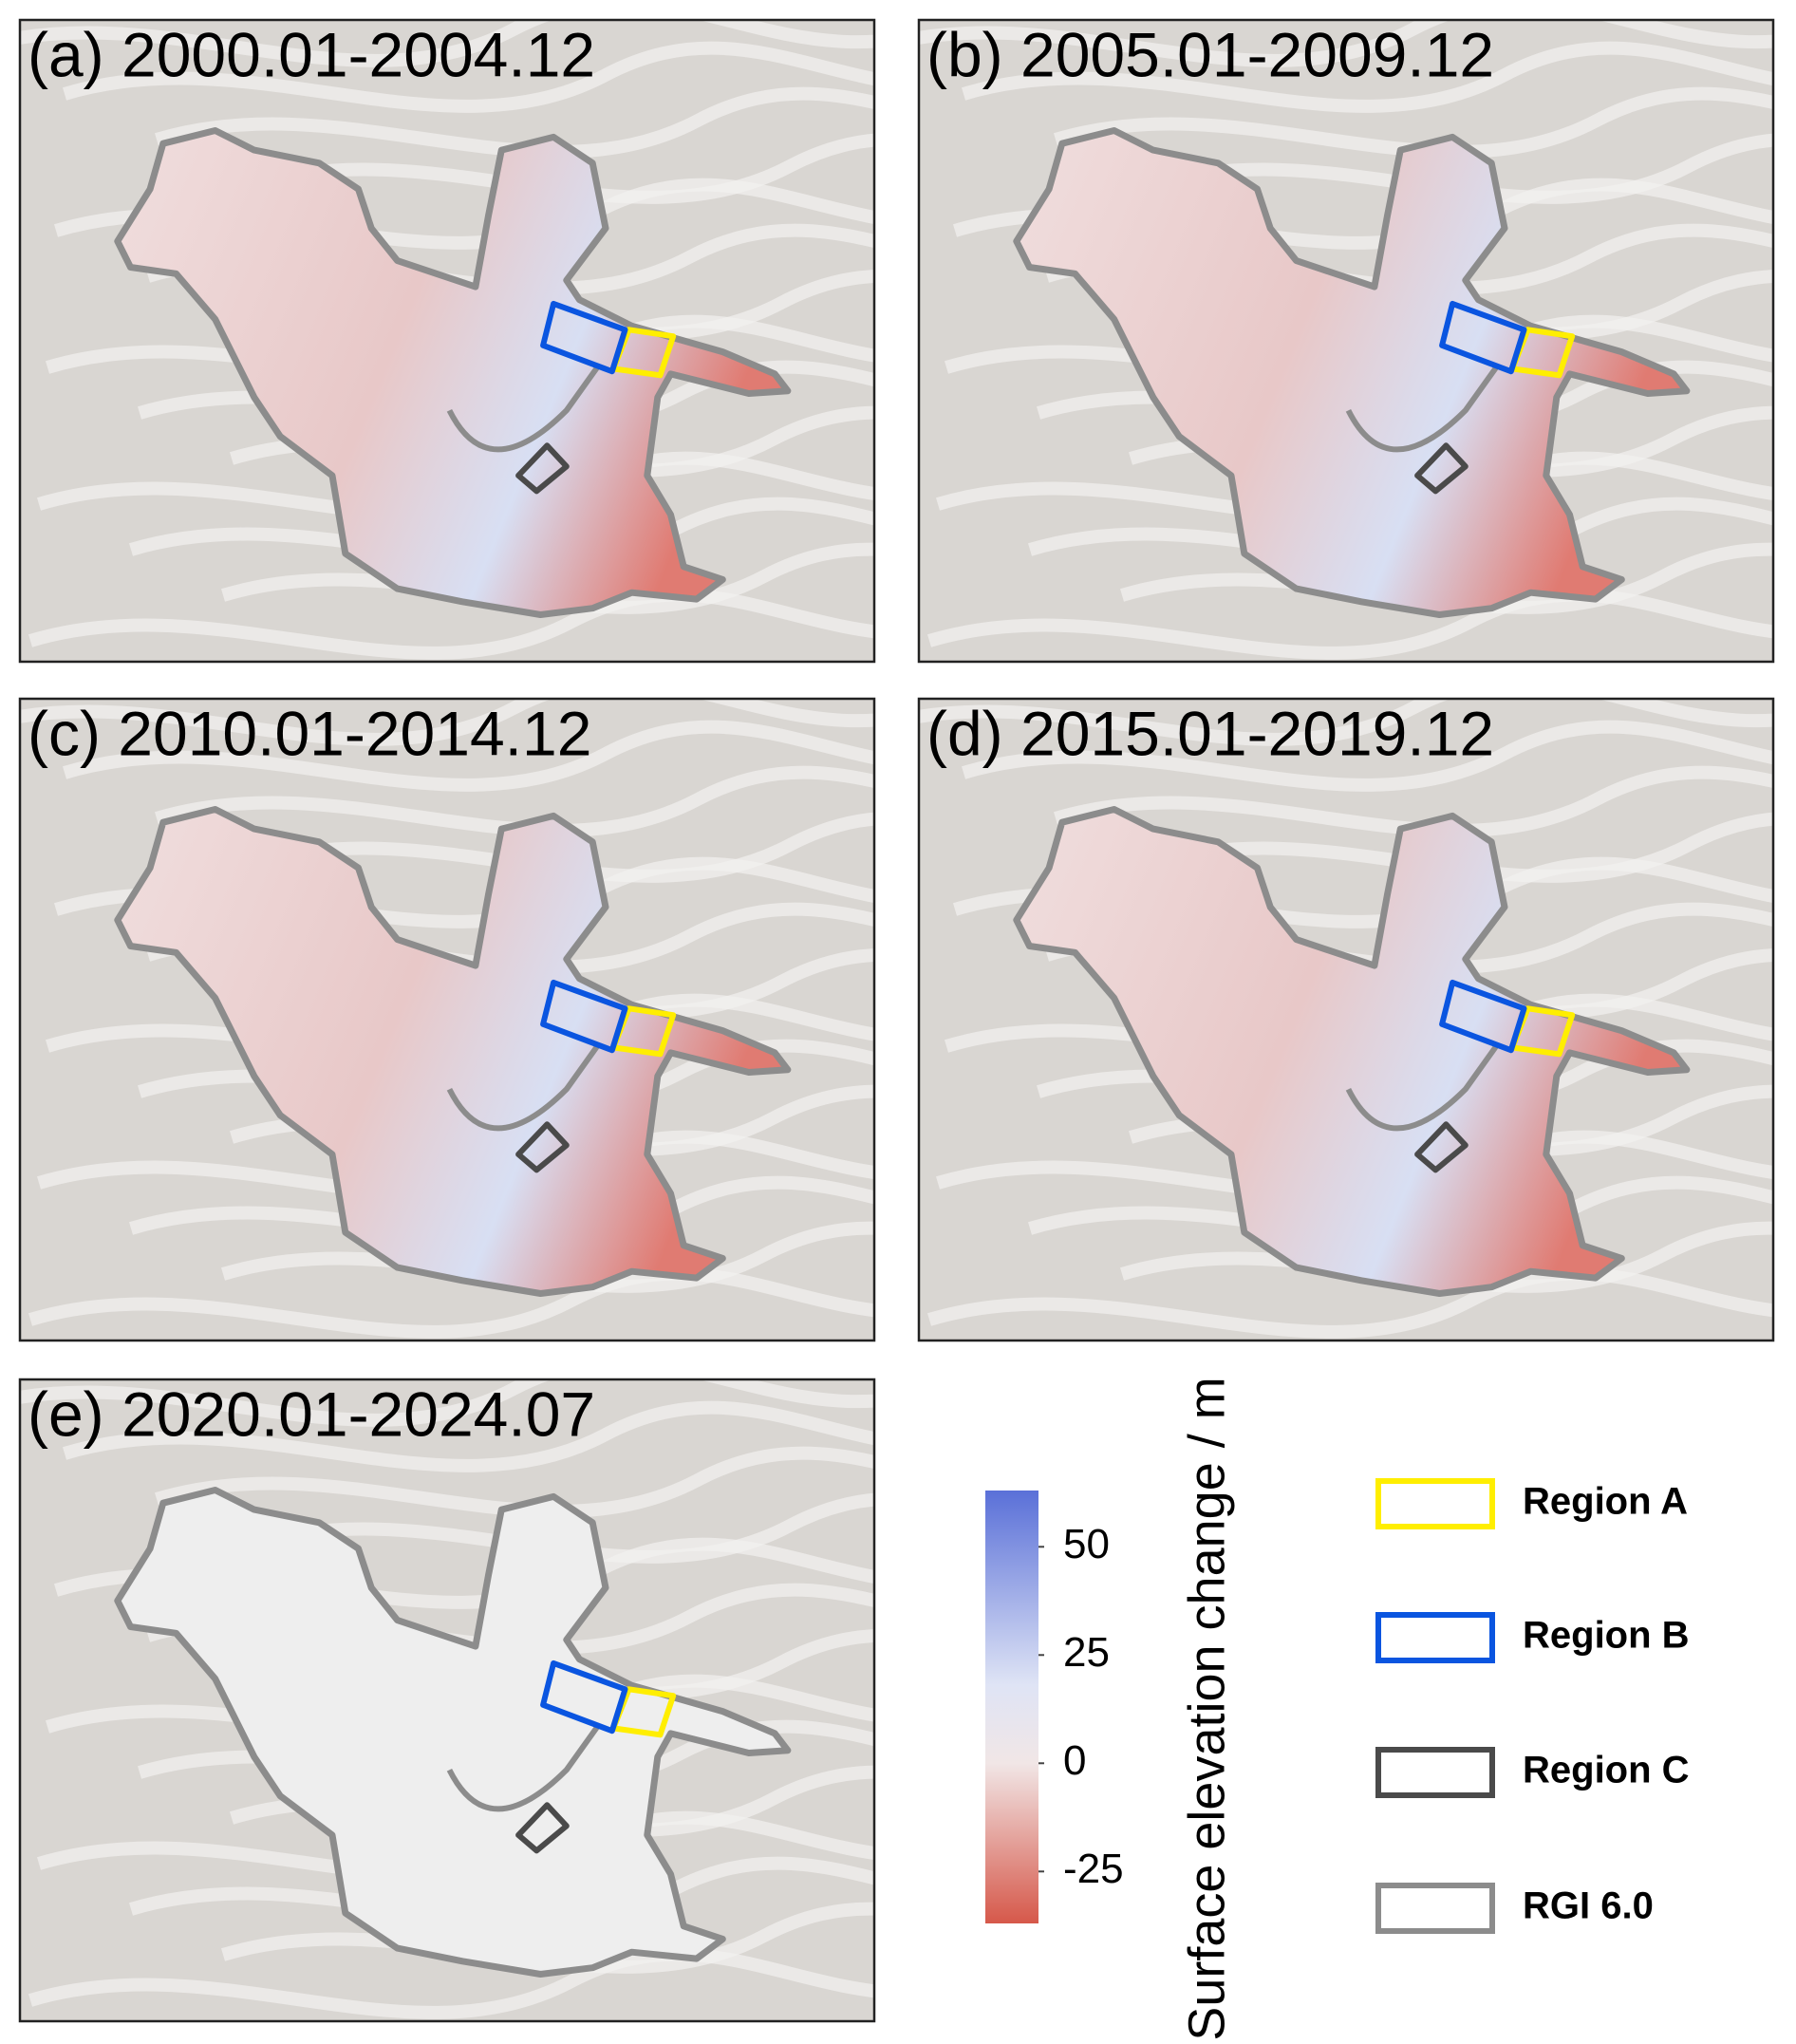 This screenshot has width=1796, height=2044. Describe the element at coordinates (1093, 1869) in the screenshot. I see `colorbar-tick-label: -25` at that location.